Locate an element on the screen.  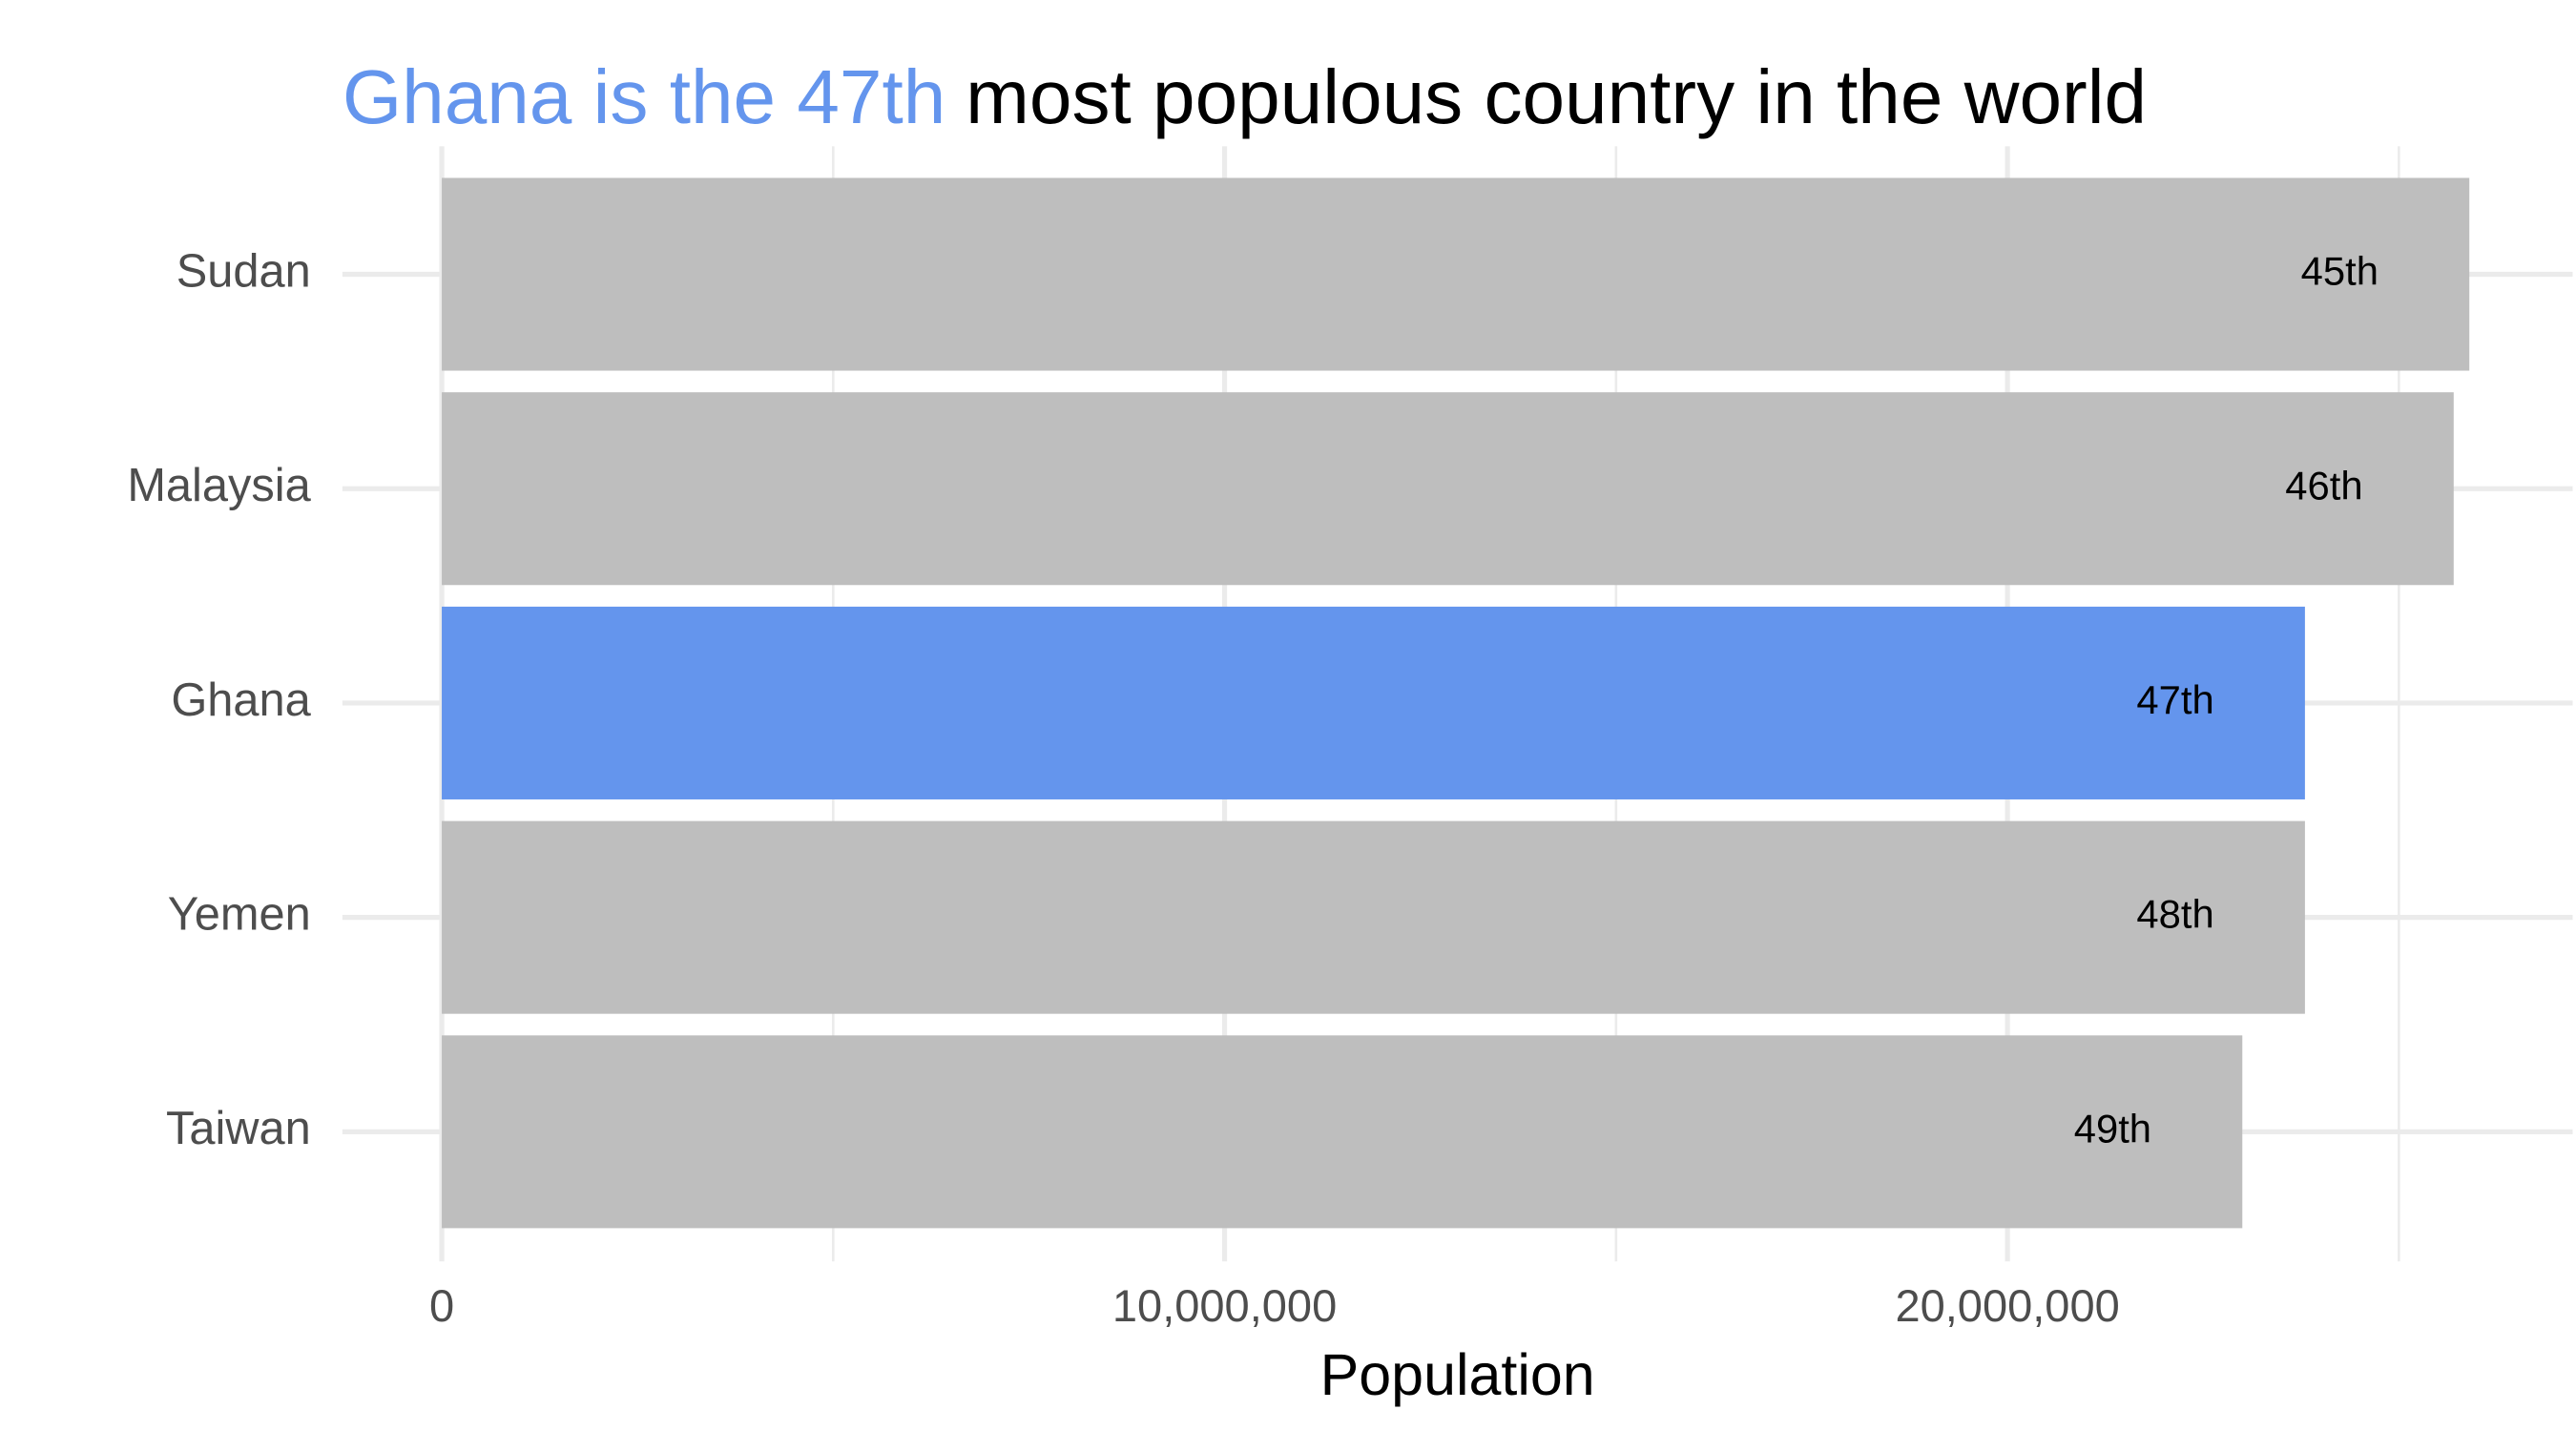
bar-label: 48th is located at coordinates (2174, 914).